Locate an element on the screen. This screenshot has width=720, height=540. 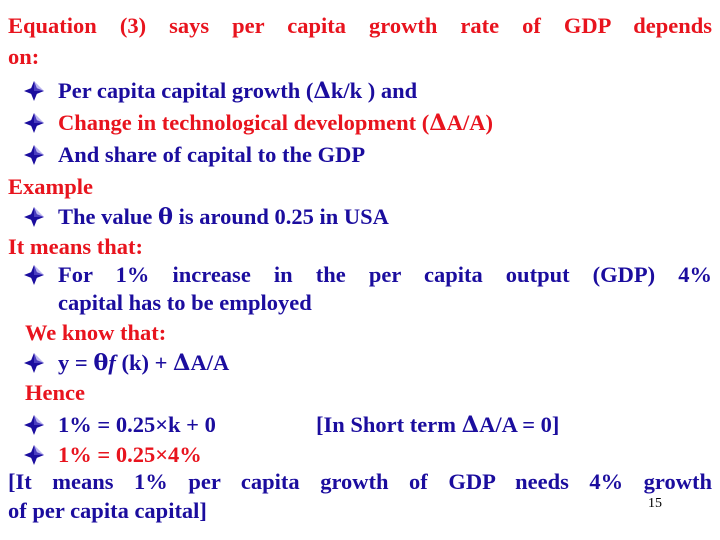
equation-lhs: y = is located at coordinates (76, 362).